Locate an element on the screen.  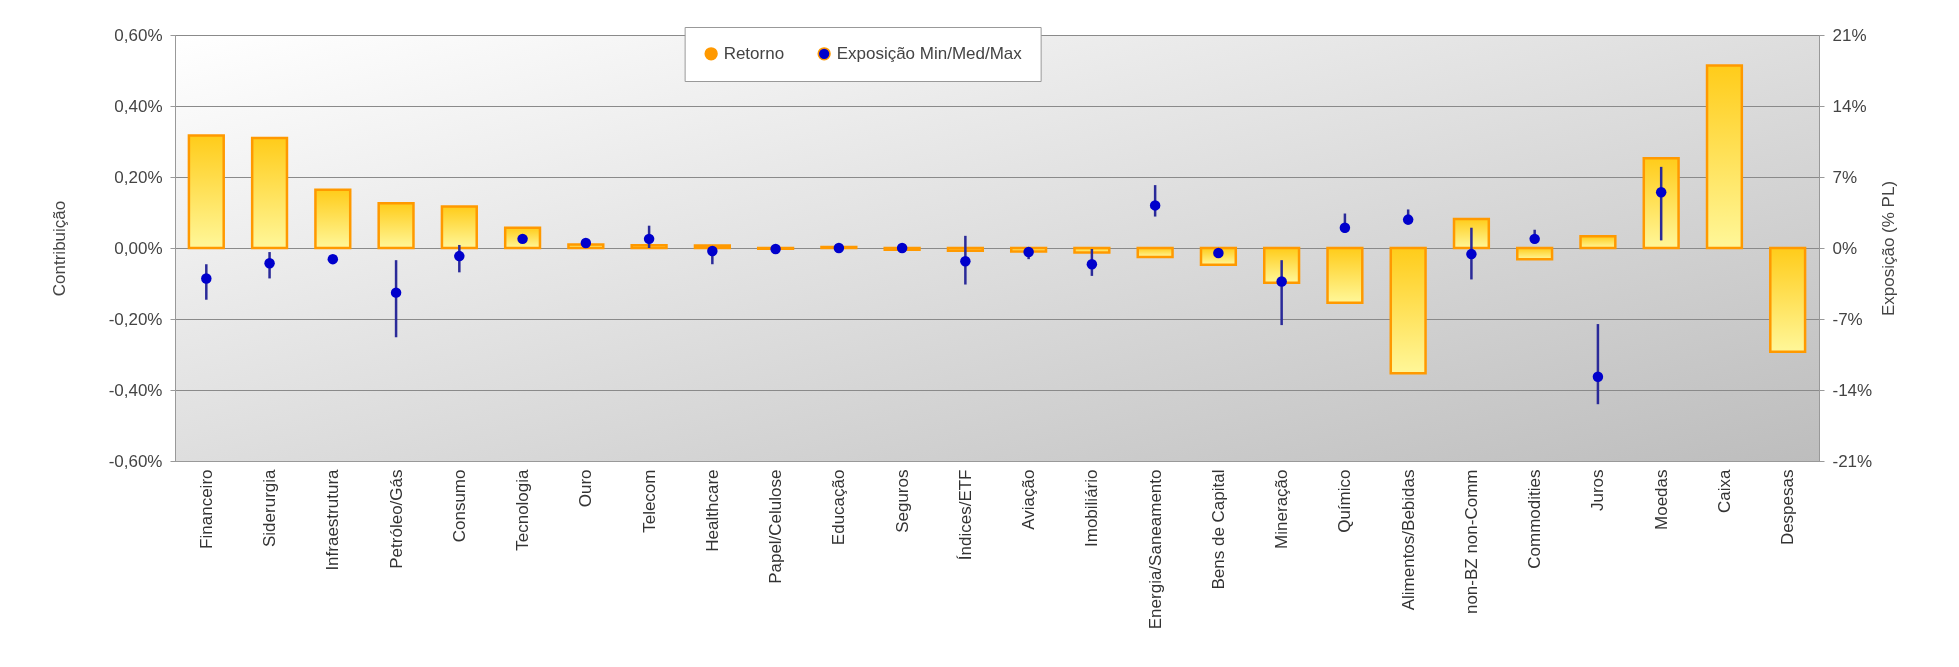
y2-tick-label: -14% is located at coordinates (1852, 390).